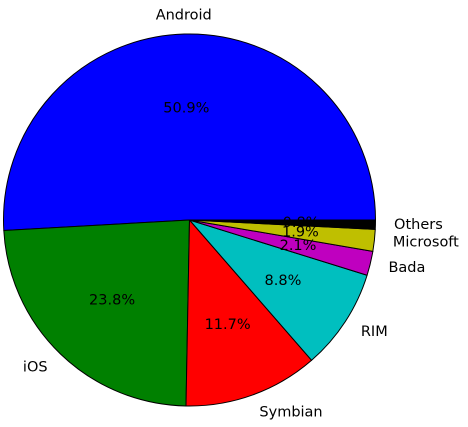 The height and width of the screenshot is (427, 468). Describe the element at coordinates (283, 281) in the screenshot. I see `pct-label-rim: 8.8%` at that location.